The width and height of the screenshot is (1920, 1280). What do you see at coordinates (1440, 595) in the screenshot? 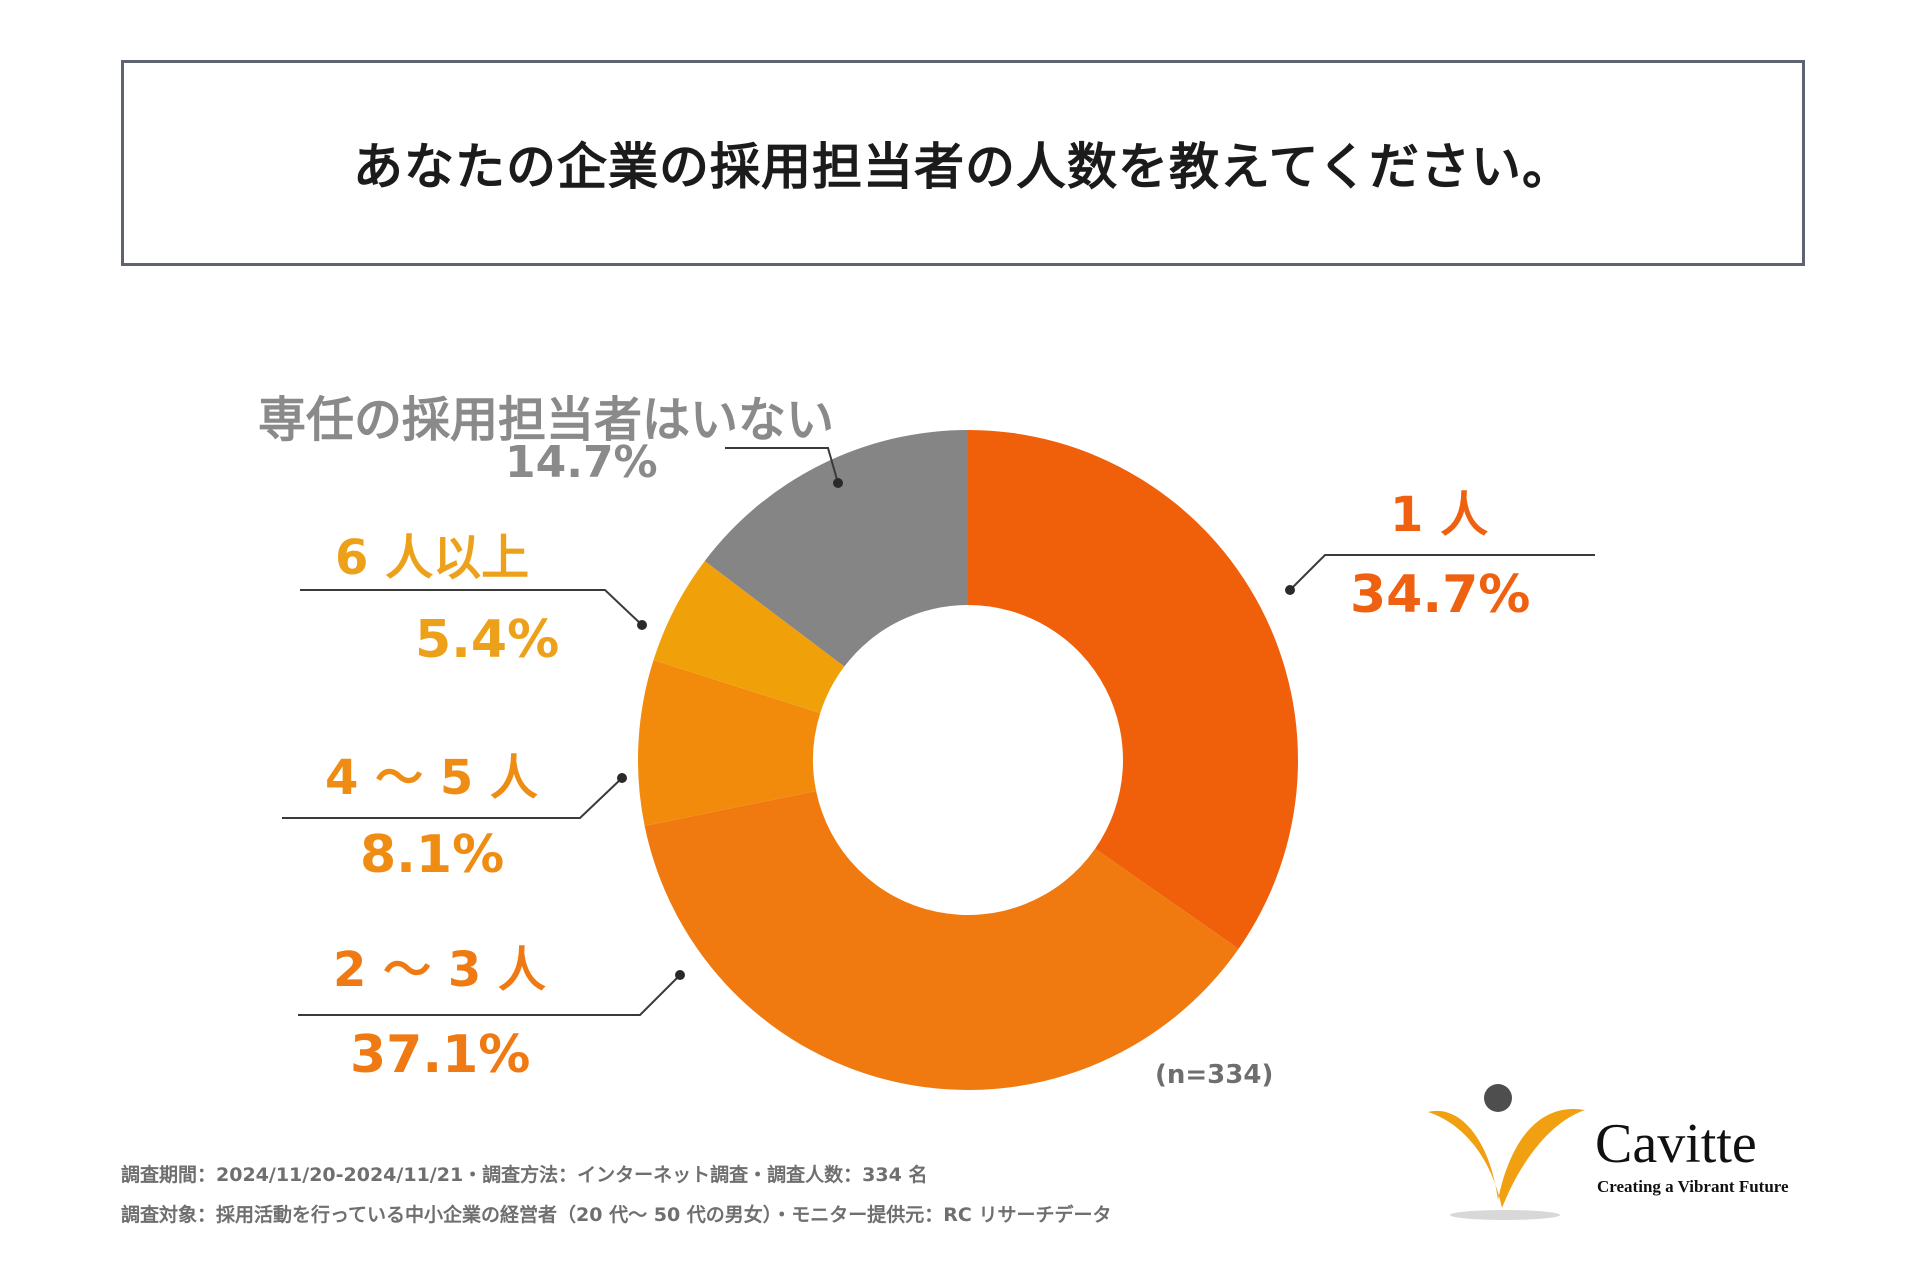
I see `label-value-1-person: 34.7%` at bounding box center [1440, 595].